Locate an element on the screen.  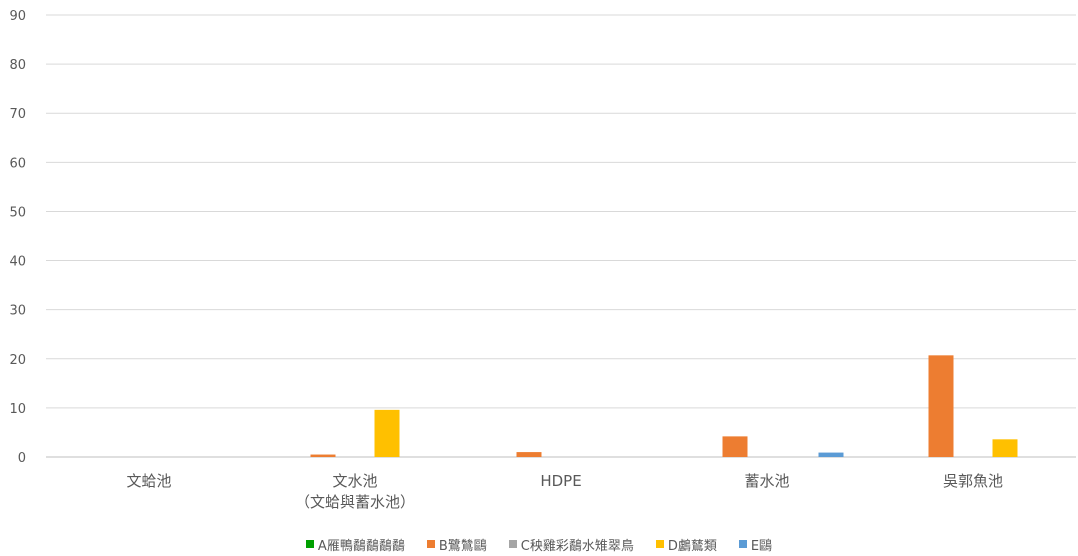
x-tick-label: 吳郭魚池 is located at coordinates (973, 481).